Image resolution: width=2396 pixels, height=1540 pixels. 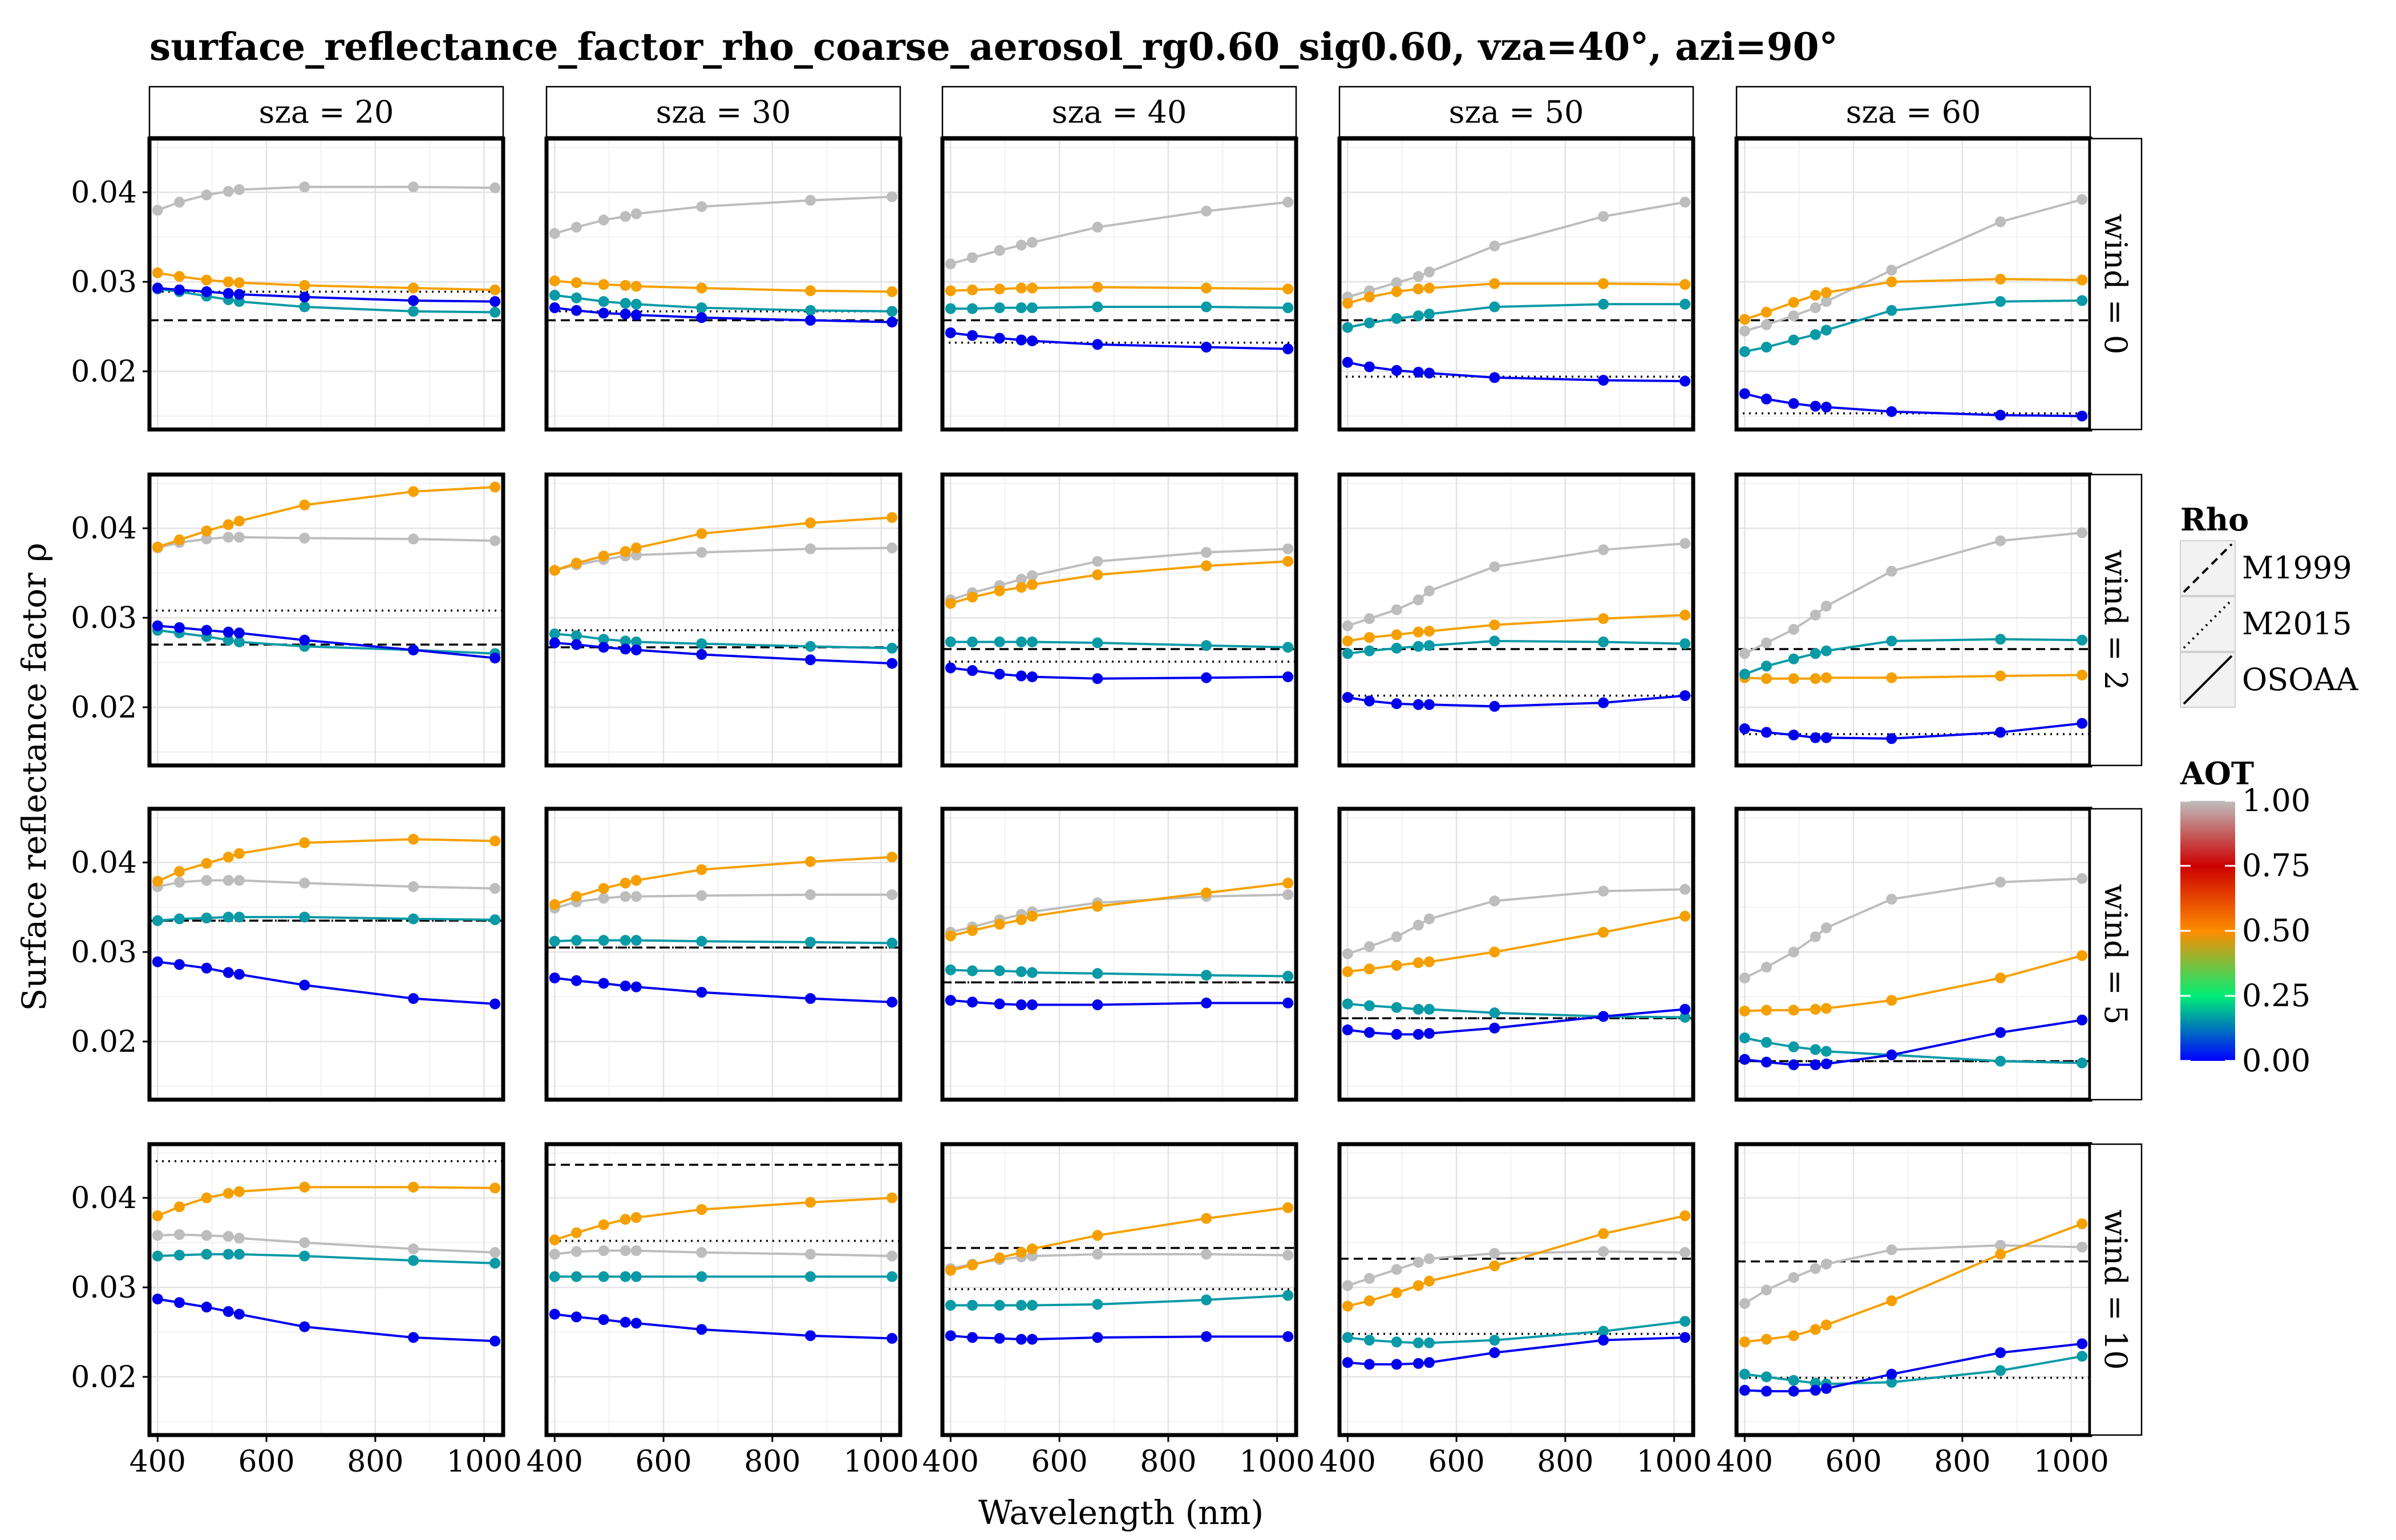 I want to click on x-axis-title: Wavelength (nm), so click(x=1121, y=1512).